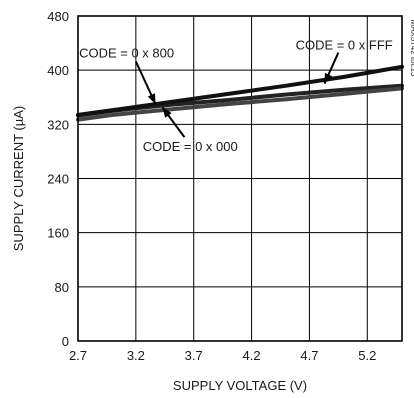 Image resolution: width=414 pixels, height=398 pixels. I want to click on y-tick-label: 240, so click(58, 179).